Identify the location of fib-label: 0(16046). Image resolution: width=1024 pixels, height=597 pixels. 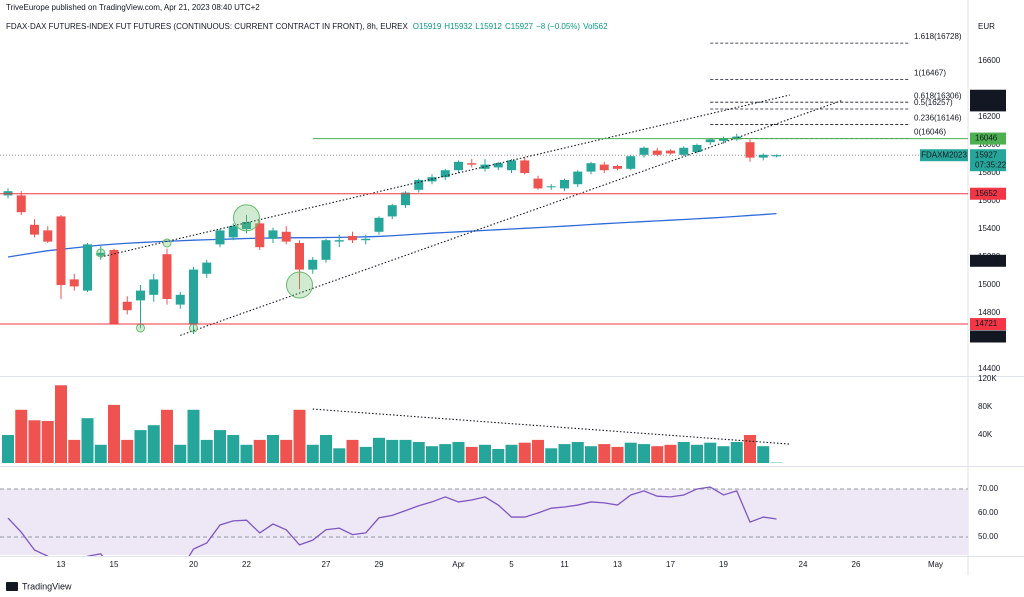
(930, 132).